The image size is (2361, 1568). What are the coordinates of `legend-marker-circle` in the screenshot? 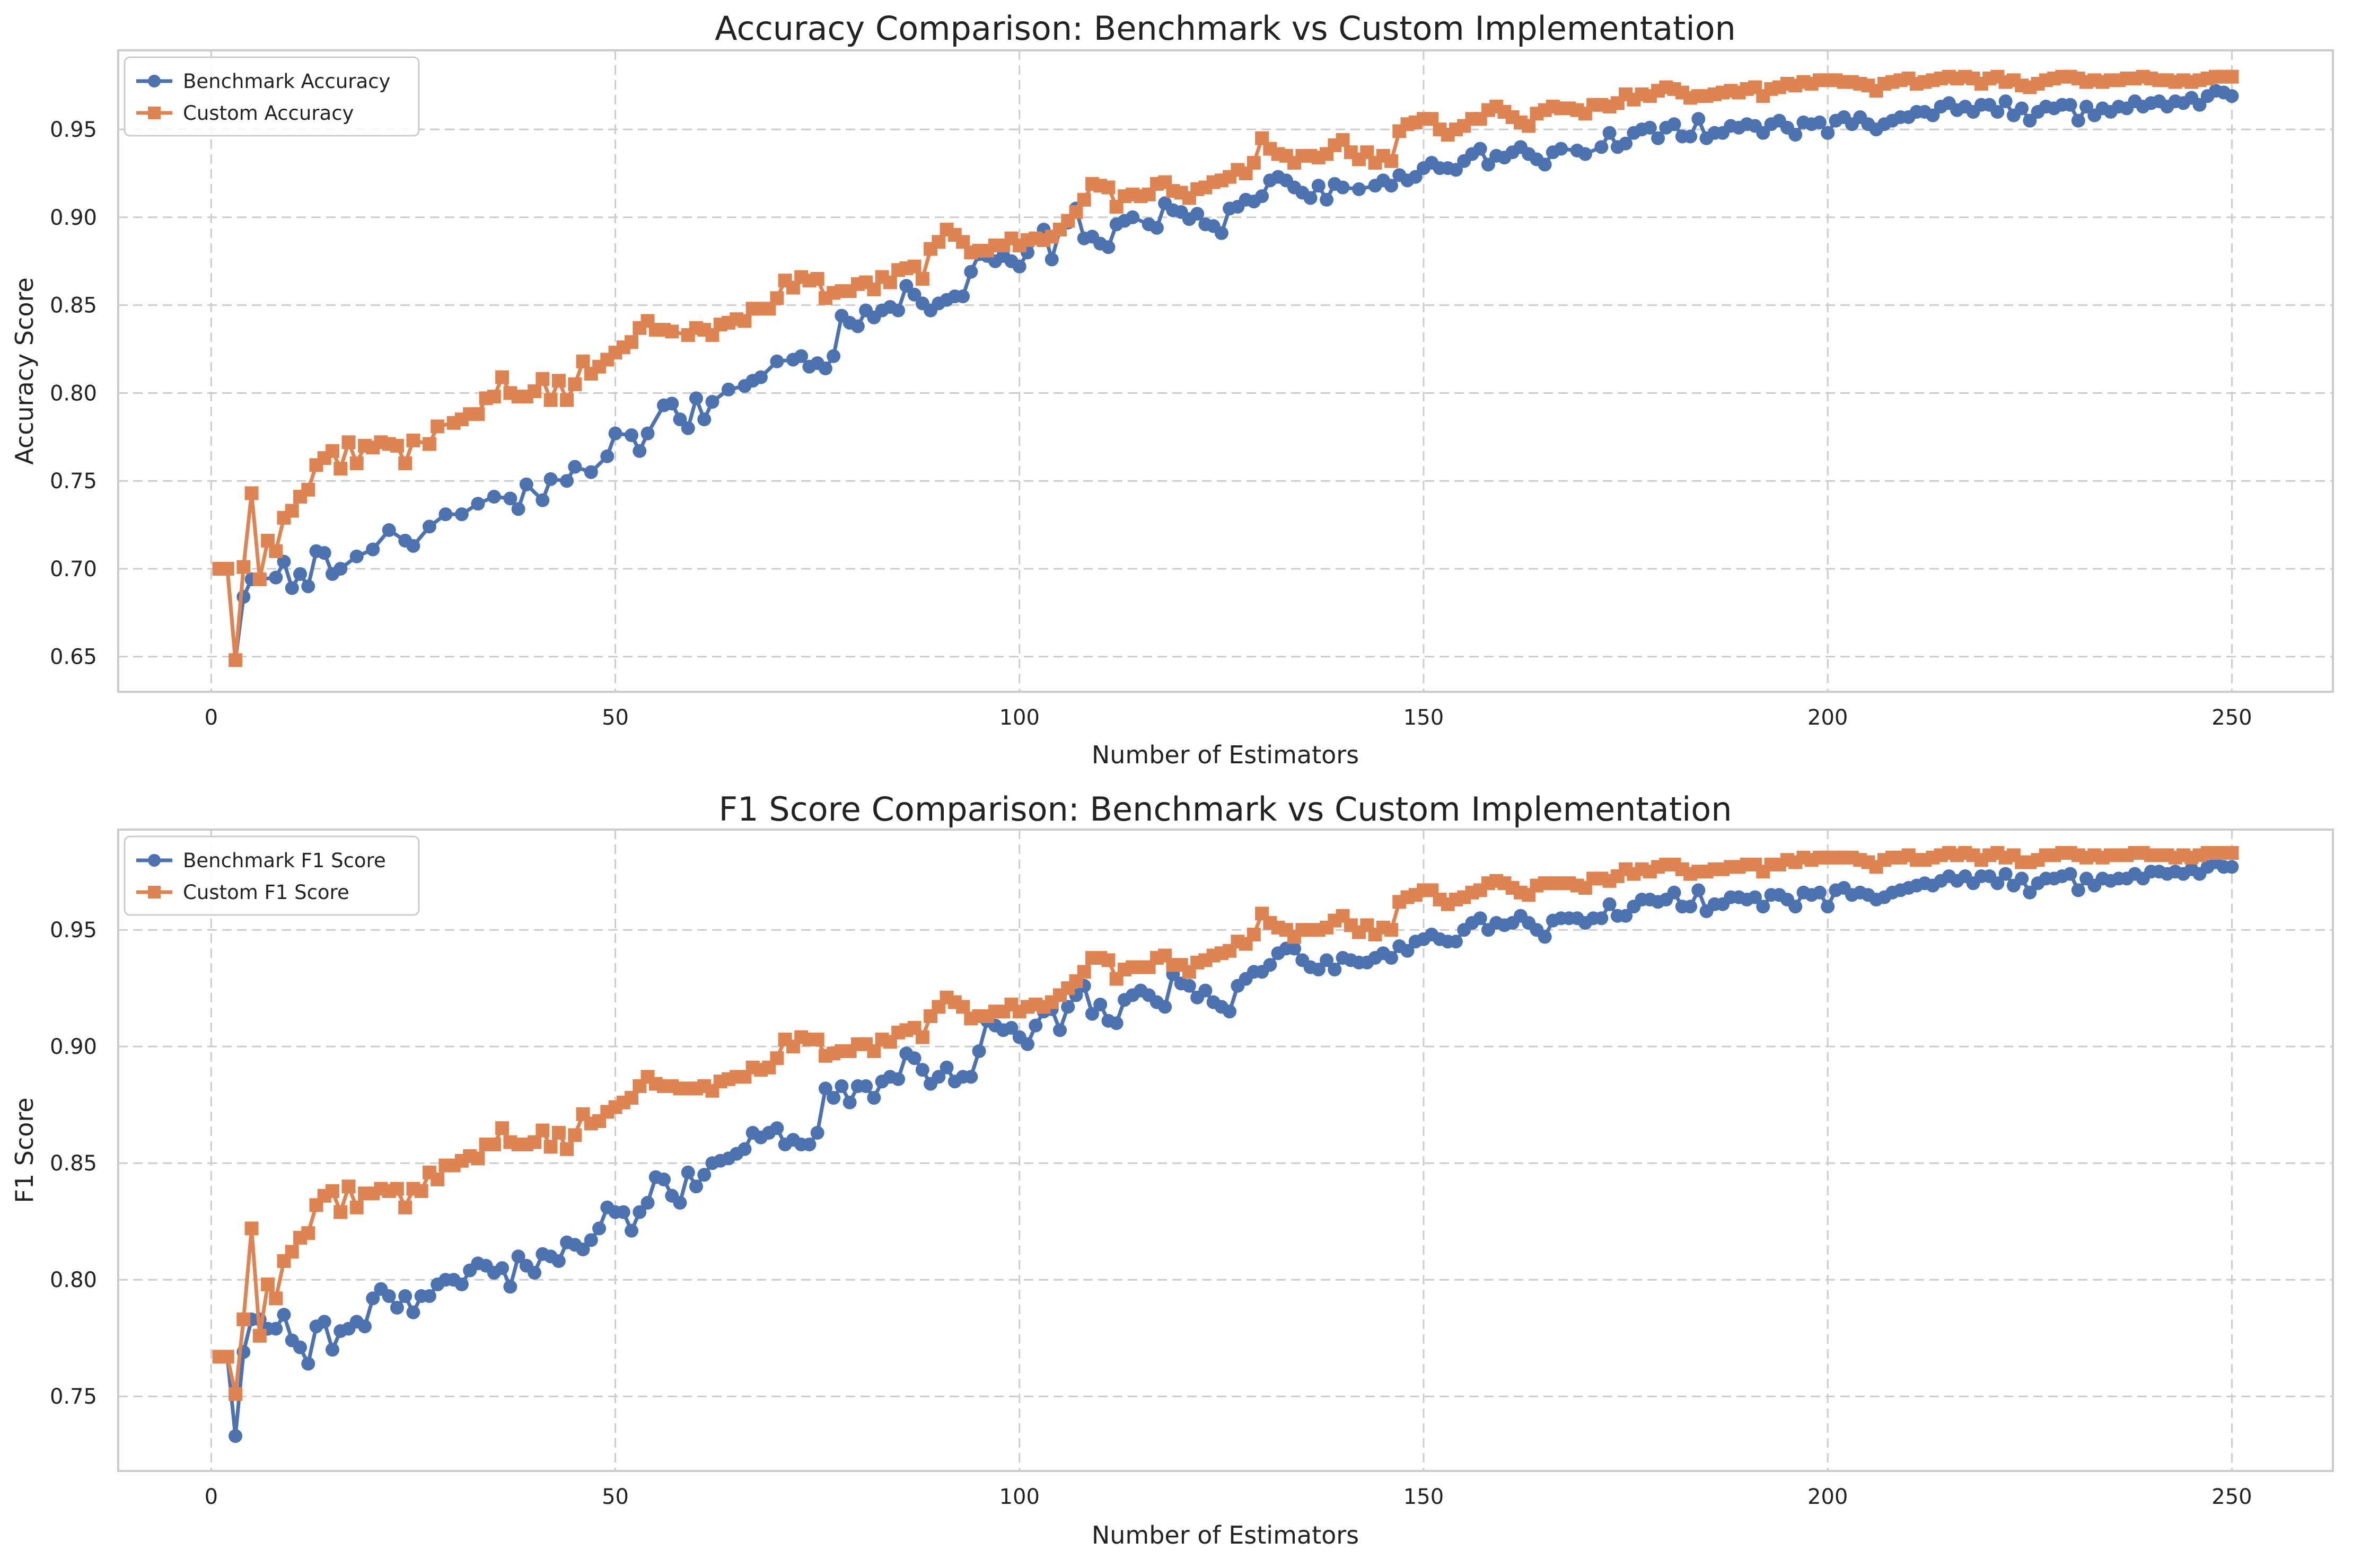 It's located at (154, 861).